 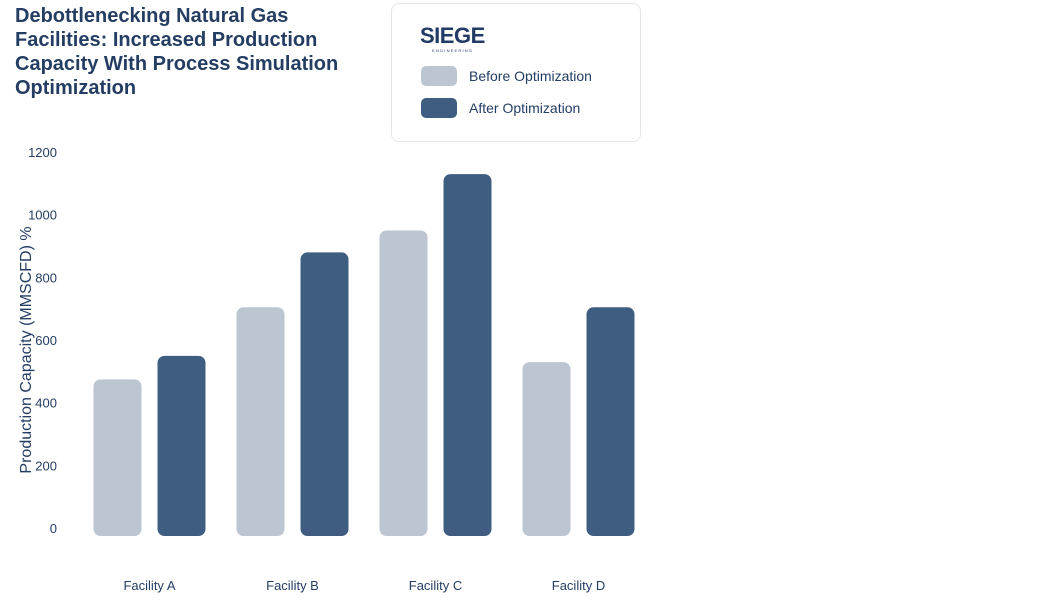 What do you see at coordinates (439, 108) in the screenshot?
I see `legend-swatch-after` at bounding box center [439, 108].